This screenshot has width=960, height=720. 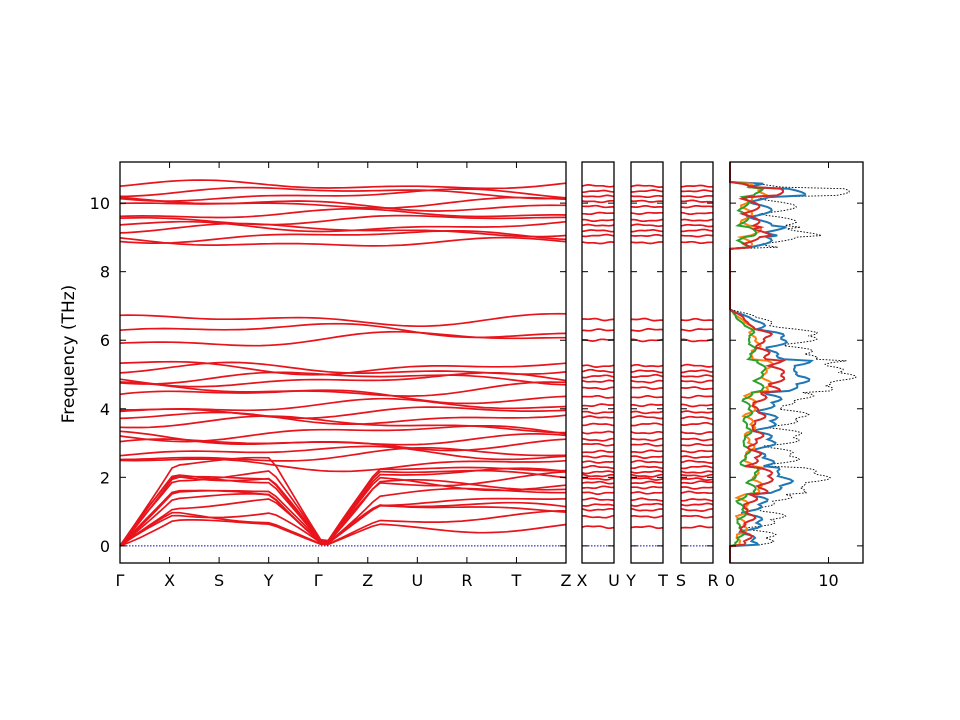 I want to click on x-tick-label: R, so click(x=712, y=580).